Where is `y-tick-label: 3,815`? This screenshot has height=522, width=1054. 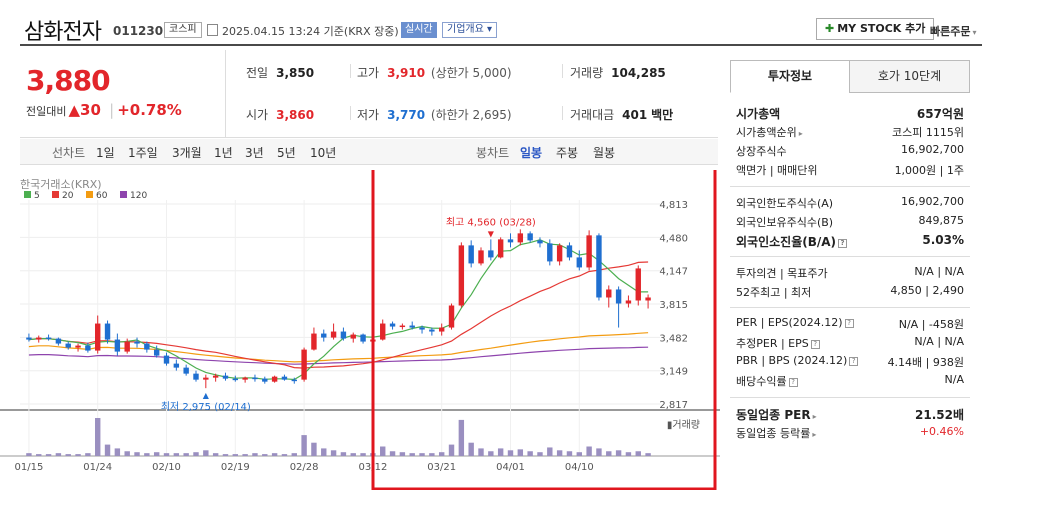
y-tick-label: 3,815 is located at coordinates (673, 305).